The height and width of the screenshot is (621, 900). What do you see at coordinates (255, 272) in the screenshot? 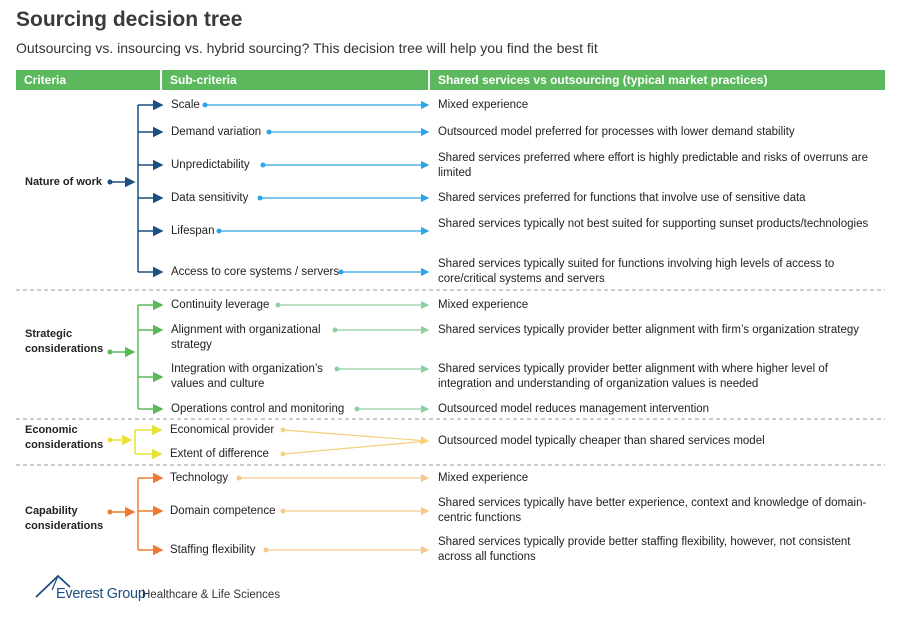
I see `sub-access-core-systems: Access to core systems / servers` at bounding box center [255, 272].